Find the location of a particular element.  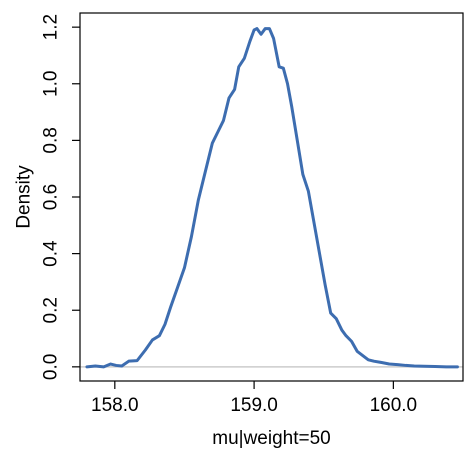

y-tick-label: 0.0 is located at coordinates (51, 367).